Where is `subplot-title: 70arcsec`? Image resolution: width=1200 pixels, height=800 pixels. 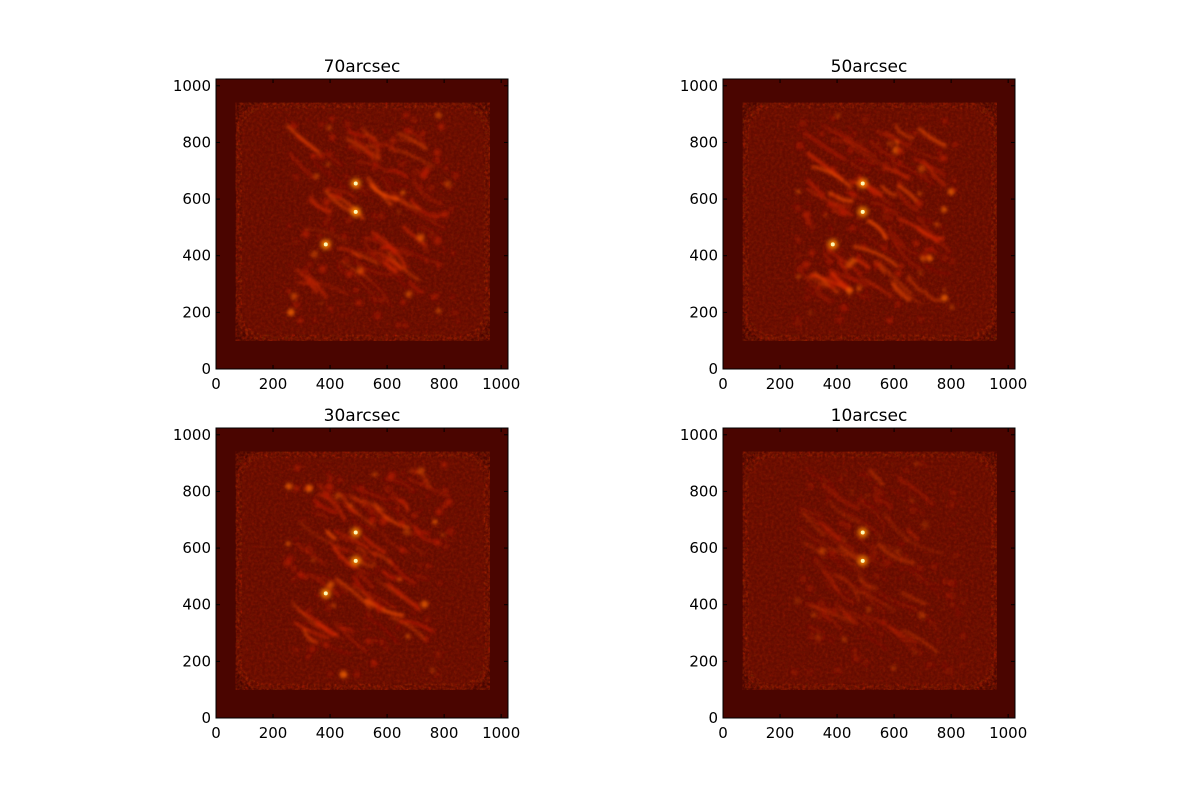 subplot-title: 70arcsec is located at coordinates (362, 67).